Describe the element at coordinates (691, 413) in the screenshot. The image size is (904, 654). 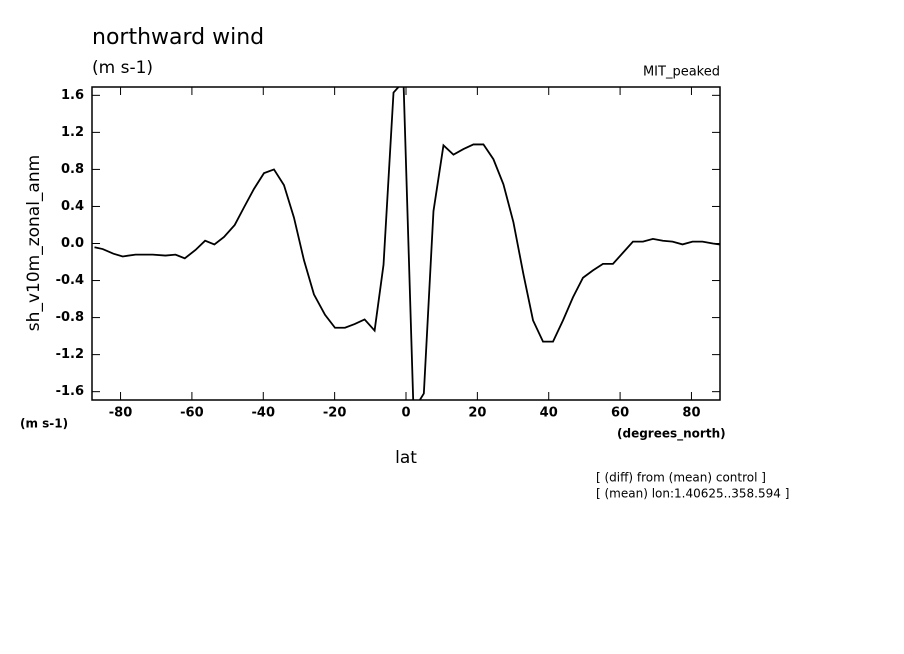
I see `x-tick-label: 80` at that location.